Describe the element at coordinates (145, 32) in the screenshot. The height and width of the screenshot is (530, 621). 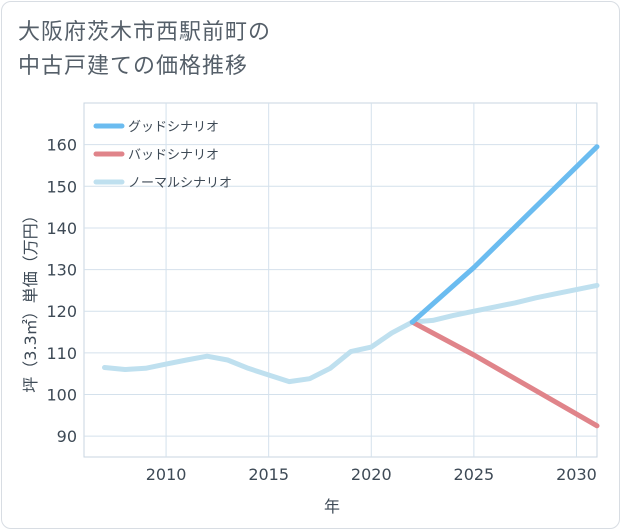
I see `chart-title-line-1: 大阪府茨木市西駅前町の` at that location.